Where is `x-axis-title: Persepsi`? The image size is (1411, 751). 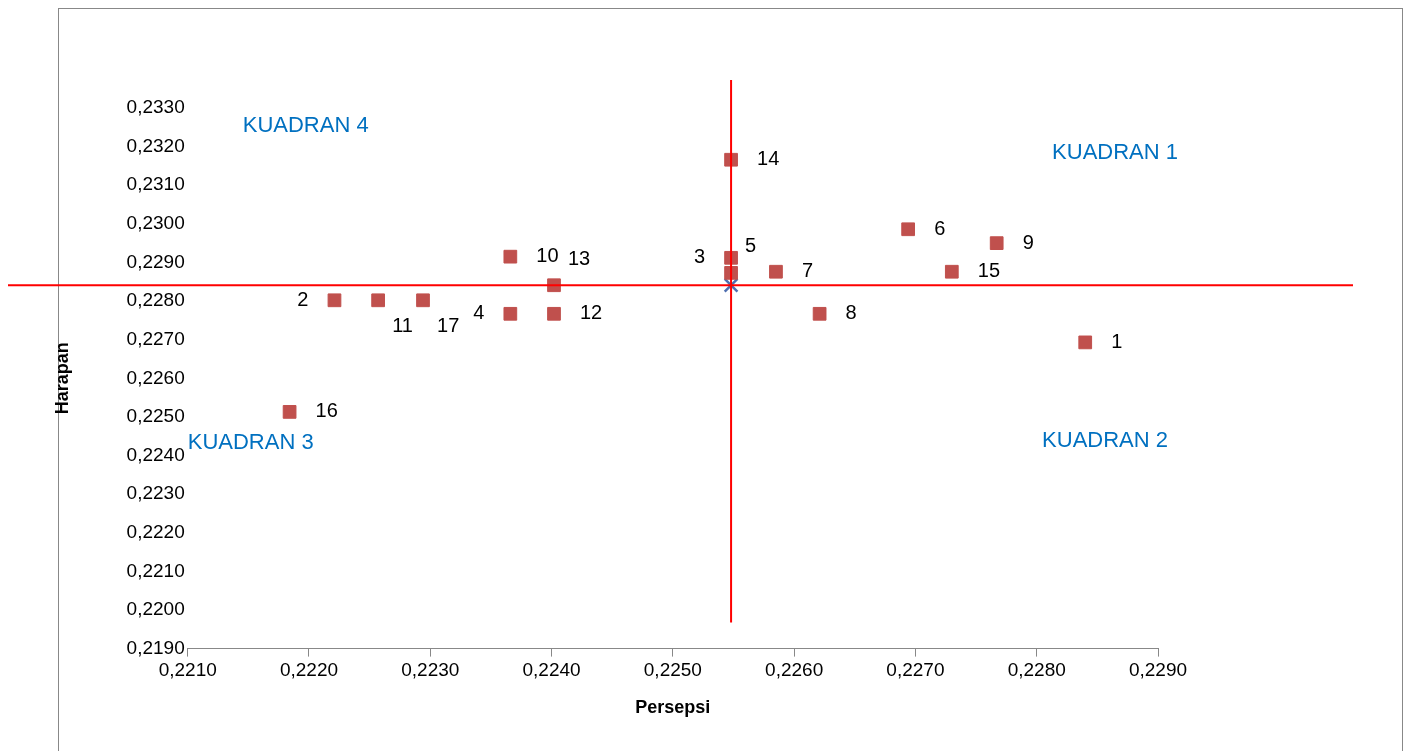
x-axis-title: Persepsi is located at coordinates (673, 707).